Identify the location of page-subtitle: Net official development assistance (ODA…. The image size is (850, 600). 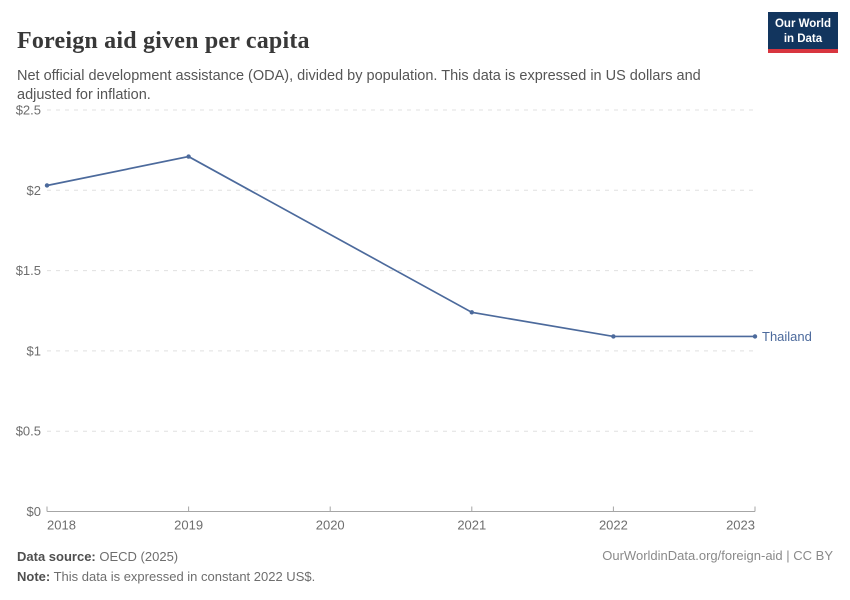
(359, 85).